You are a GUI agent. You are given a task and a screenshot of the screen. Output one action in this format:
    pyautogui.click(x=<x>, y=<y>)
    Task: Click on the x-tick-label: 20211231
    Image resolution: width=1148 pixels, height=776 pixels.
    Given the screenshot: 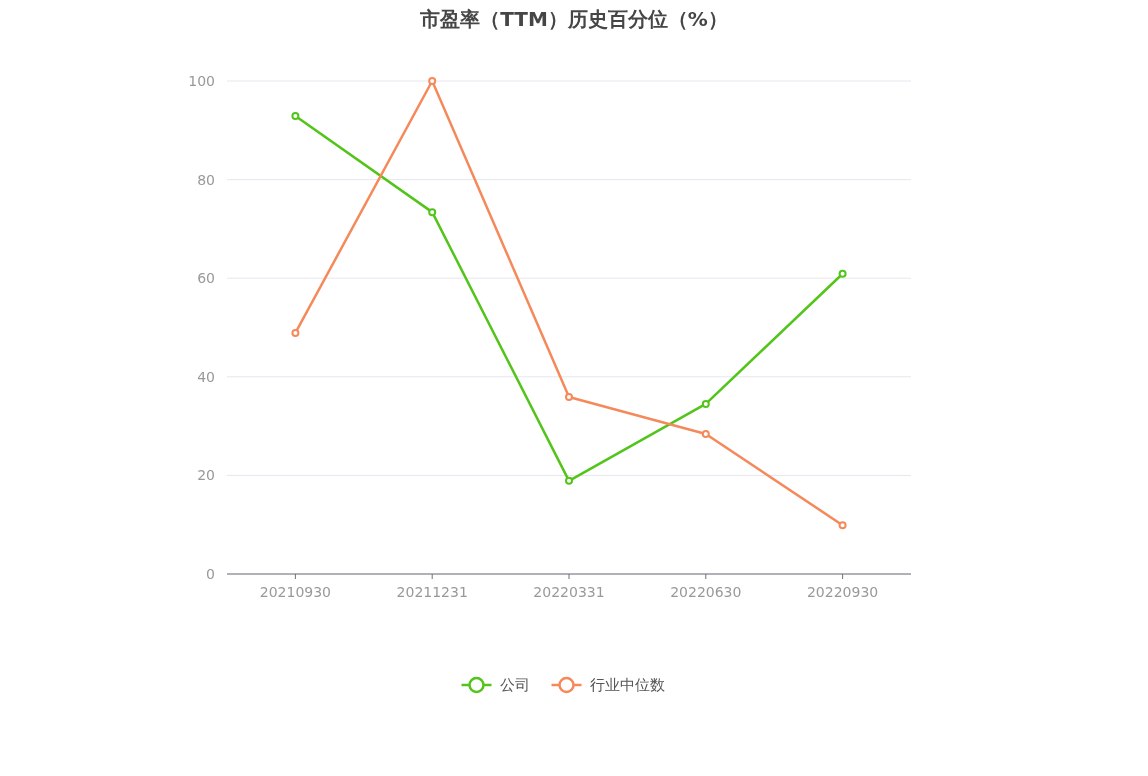 What is the action you would take?
    pyautogui.click(x=432, y=592)
    